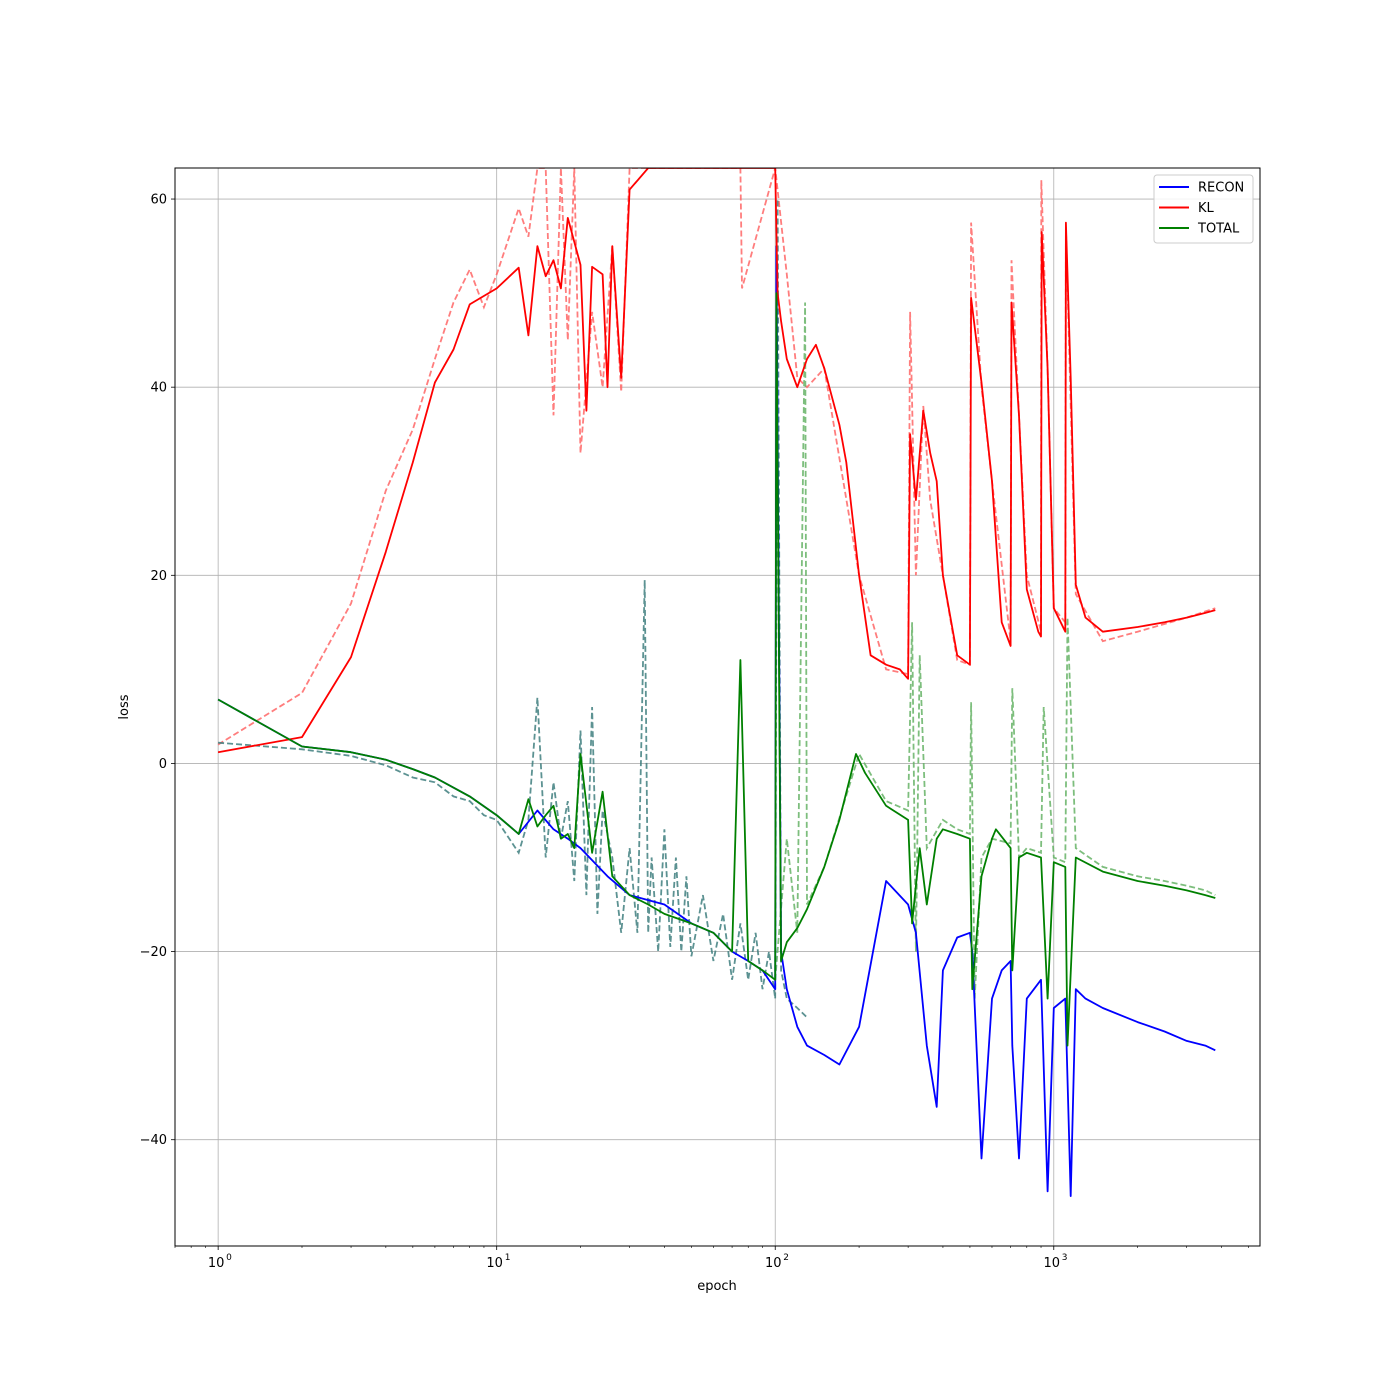  What do you see at coordinates (508, 1258) in the screenshot?
I see `x-tick-exponent: 1` at bounding box center [508, 1258].